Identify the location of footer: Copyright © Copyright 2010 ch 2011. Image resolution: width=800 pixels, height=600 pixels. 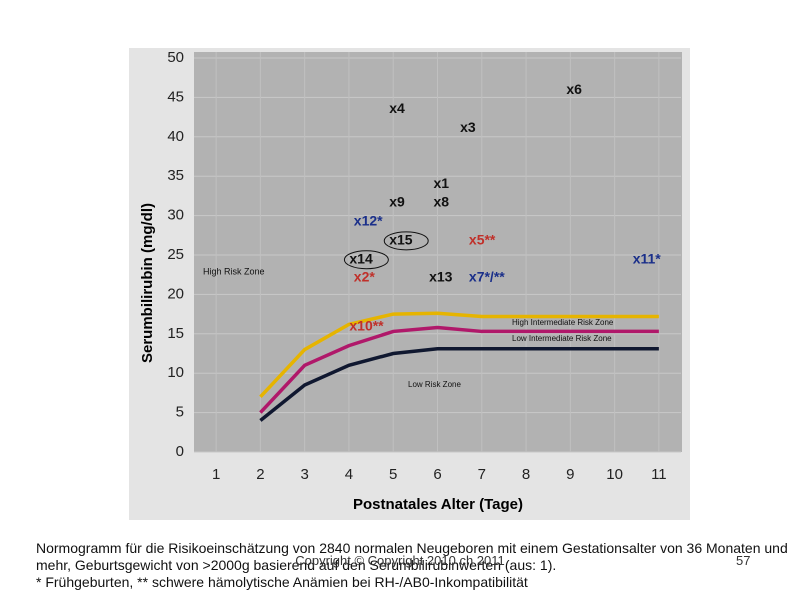
(400, 560).